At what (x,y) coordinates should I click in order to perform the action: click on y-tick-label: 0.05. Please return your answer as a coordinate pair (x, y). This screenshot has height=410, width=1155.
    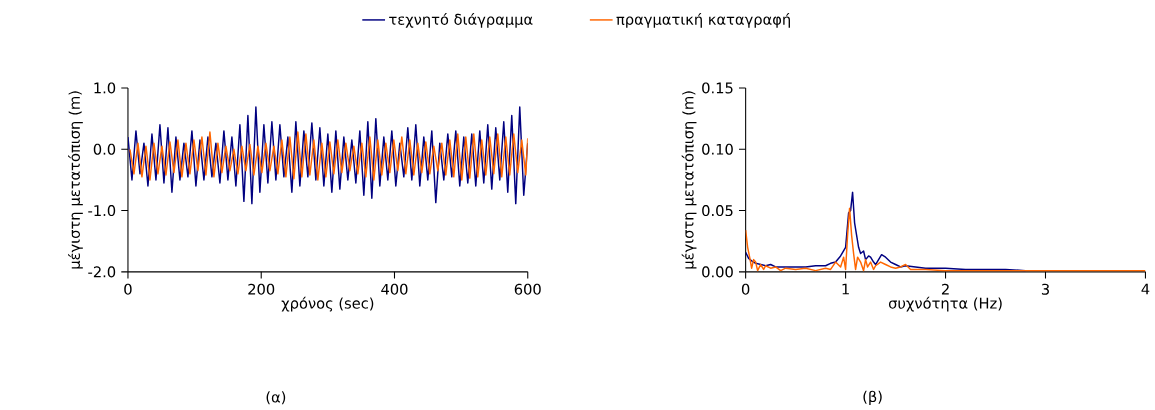
    Looking at the image, I should click on (717, 211).